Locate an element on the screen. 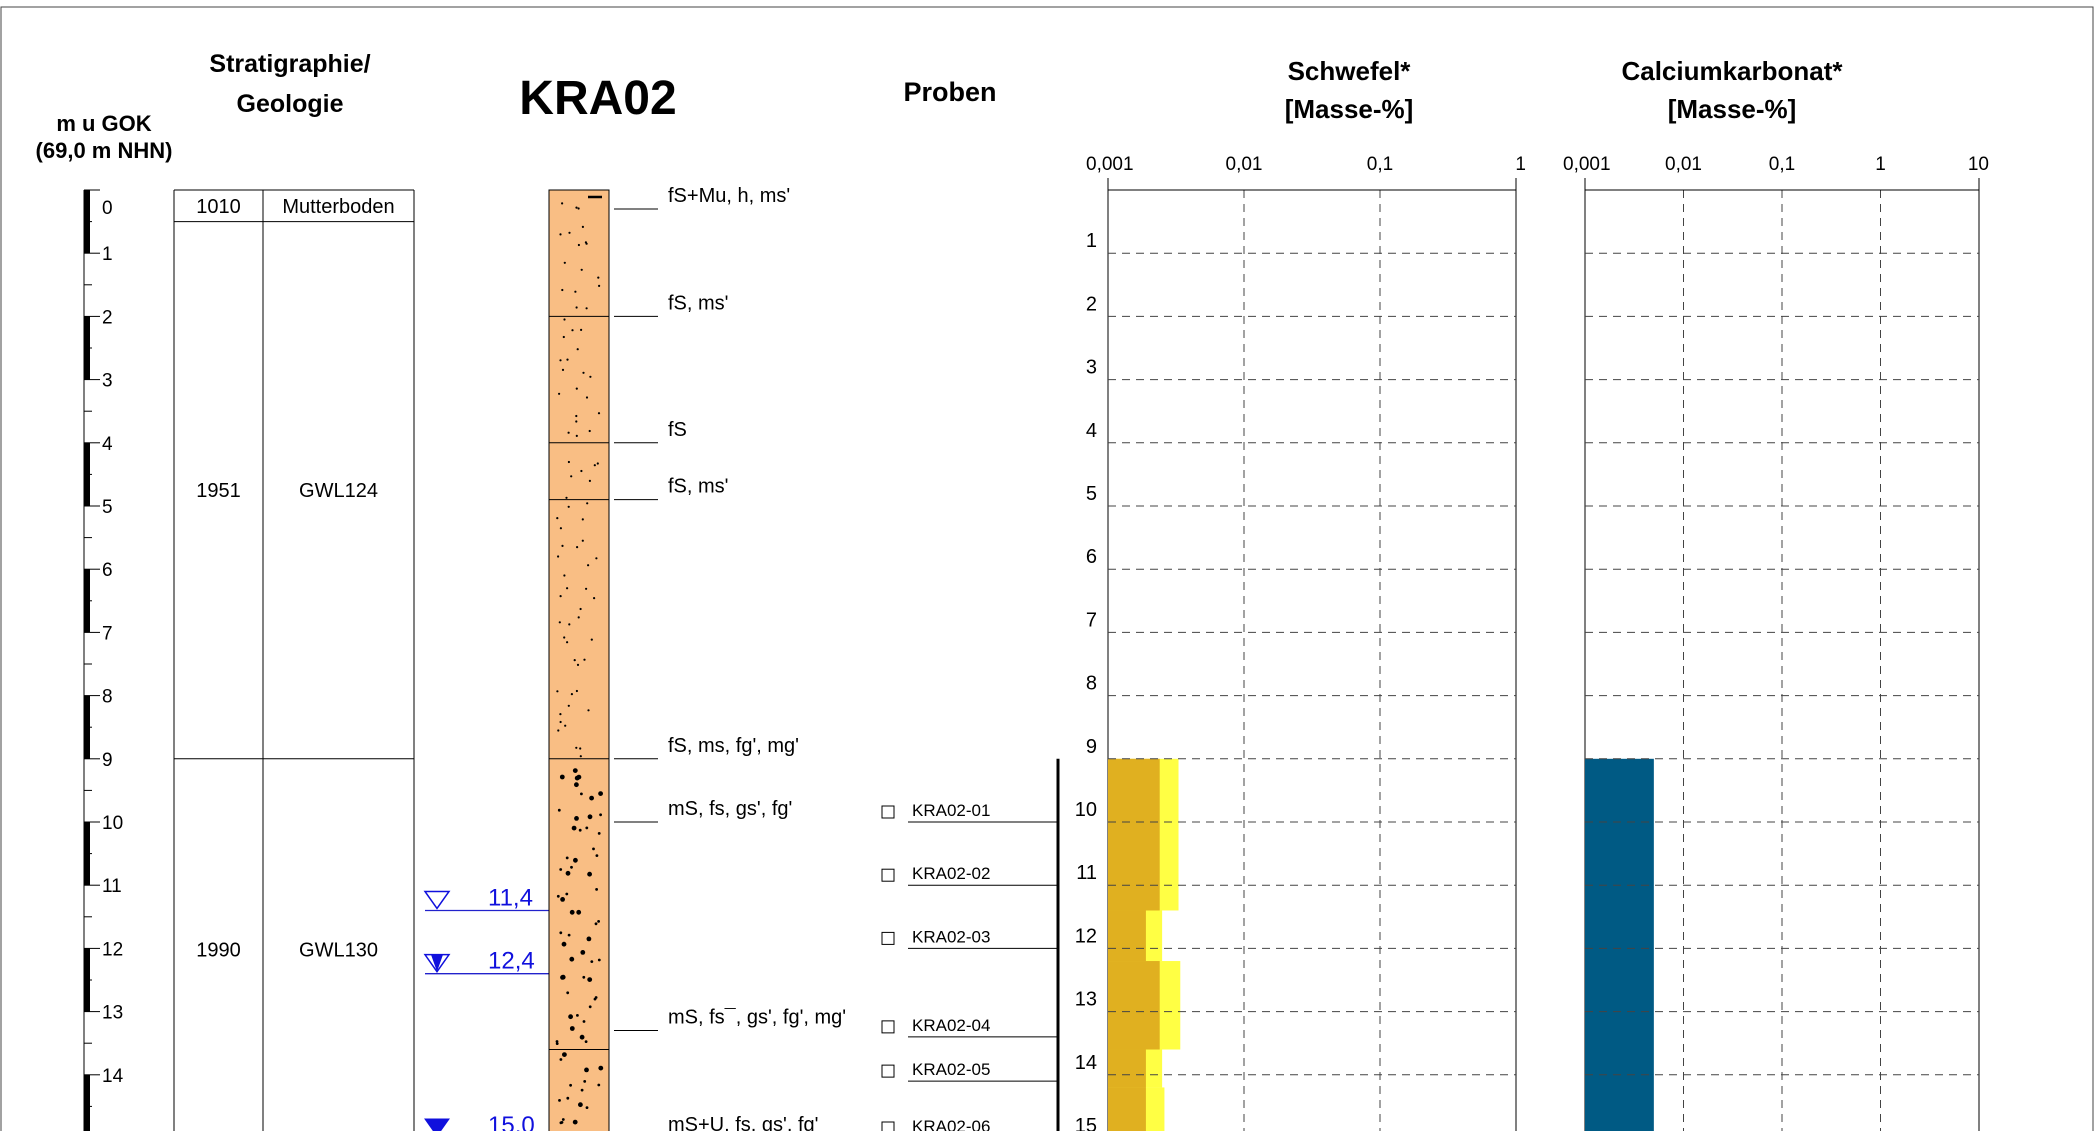 This screenshot has height=1131, width=2094. depth-tick-label: 5 is located at coordinates (107, 507).